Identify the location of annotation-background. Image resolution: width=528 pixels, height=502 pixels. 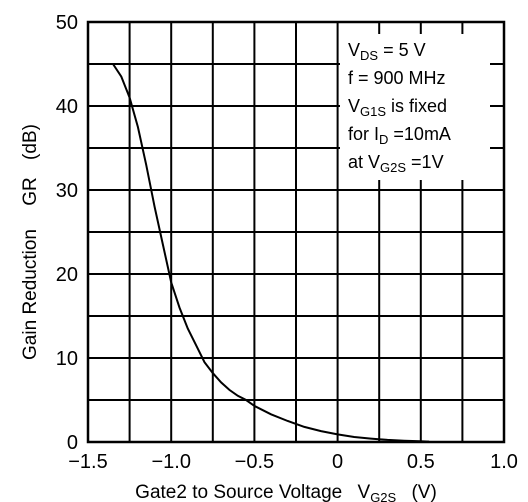
(415, 107).